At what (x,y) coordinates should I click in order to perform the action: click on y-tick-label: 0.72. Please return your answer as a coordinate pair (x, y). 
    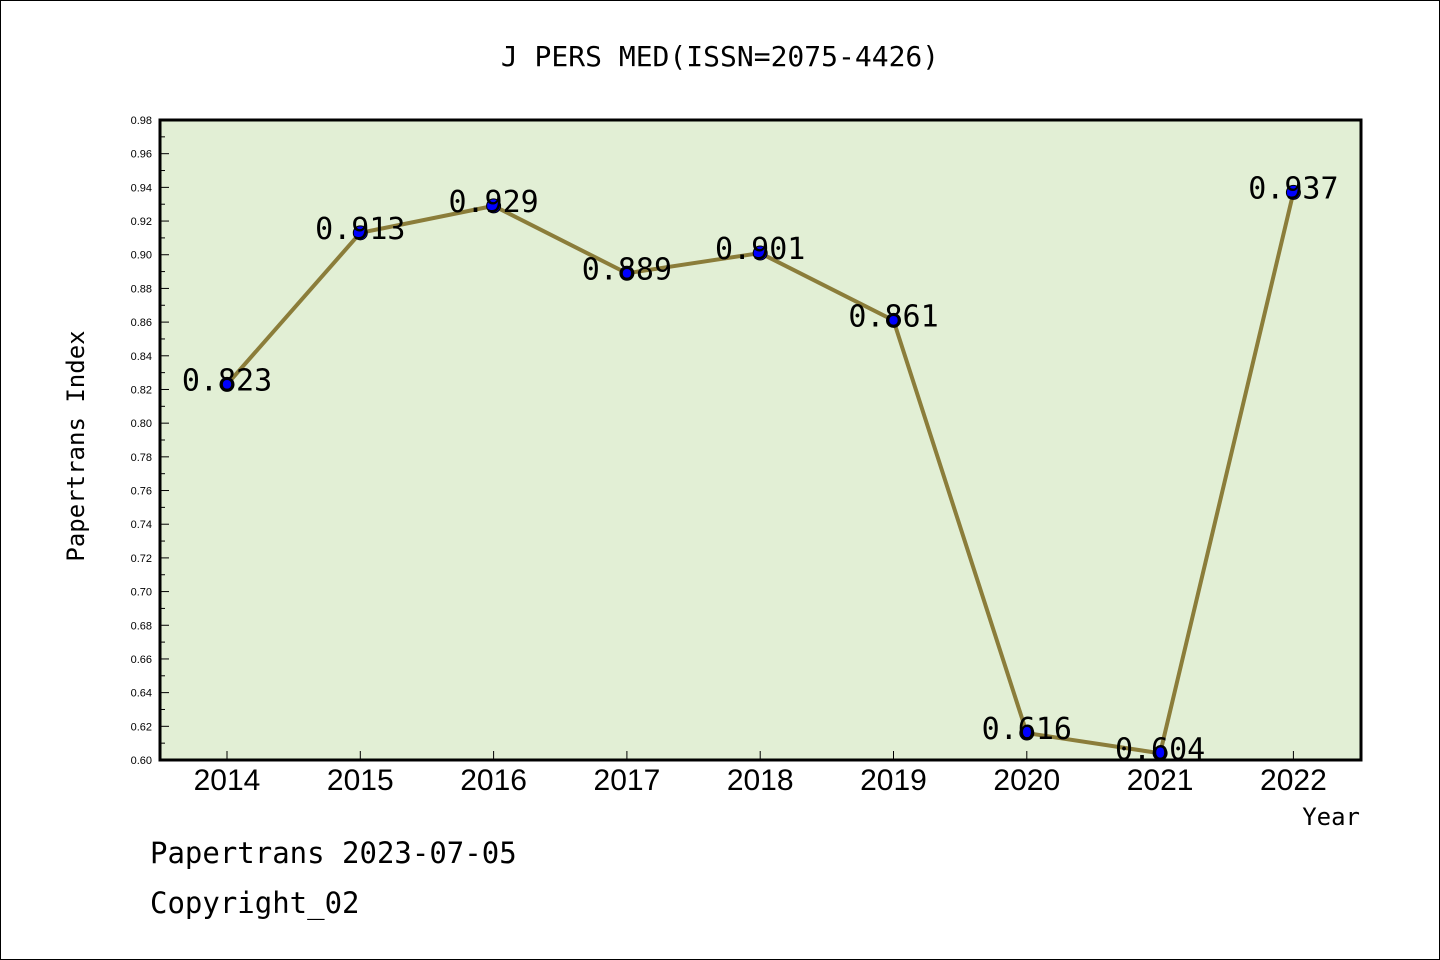
    Looking at the image, I should click on (141, 559).